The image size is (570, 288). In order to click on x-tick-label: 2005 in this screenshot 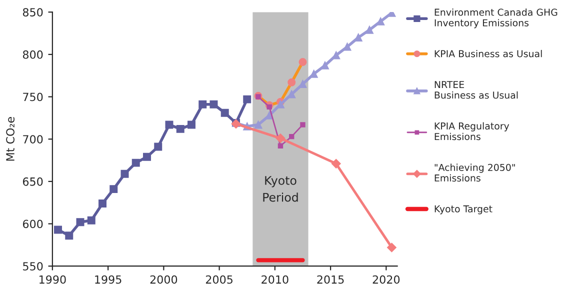, I will do `click(219, 279)`.